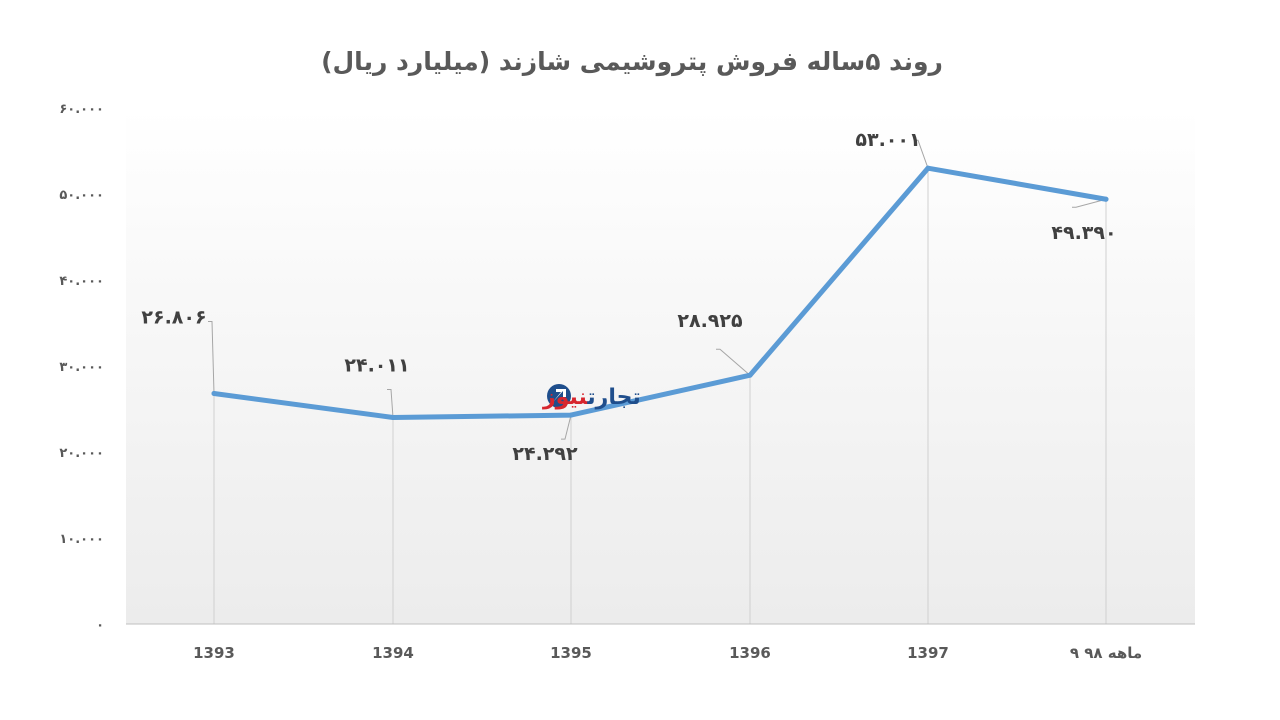 The image size is (1280, 720). I want to click on data-label: ۵۳.۰۰۱, so click(887, 140).